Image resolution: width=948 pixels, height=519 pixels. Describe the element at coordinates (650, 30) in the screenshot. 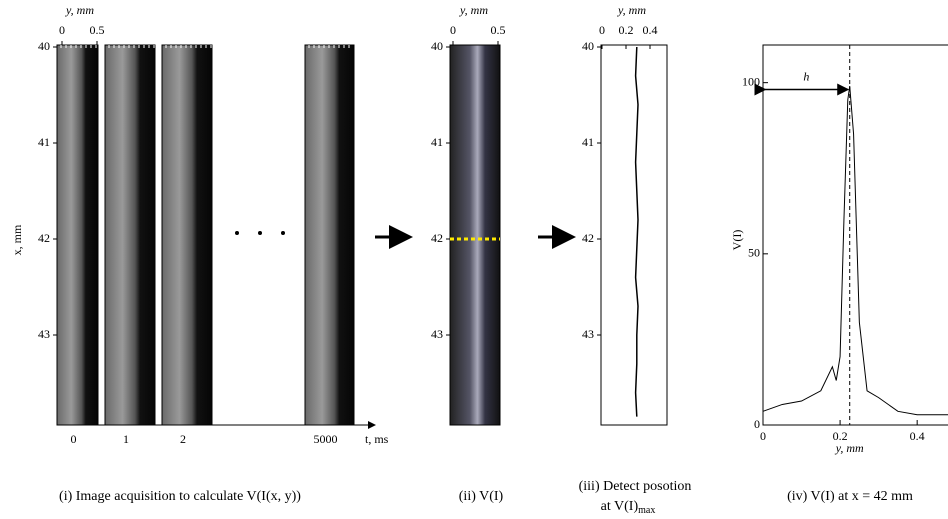

I see `tick-label: 0.4` at that location.